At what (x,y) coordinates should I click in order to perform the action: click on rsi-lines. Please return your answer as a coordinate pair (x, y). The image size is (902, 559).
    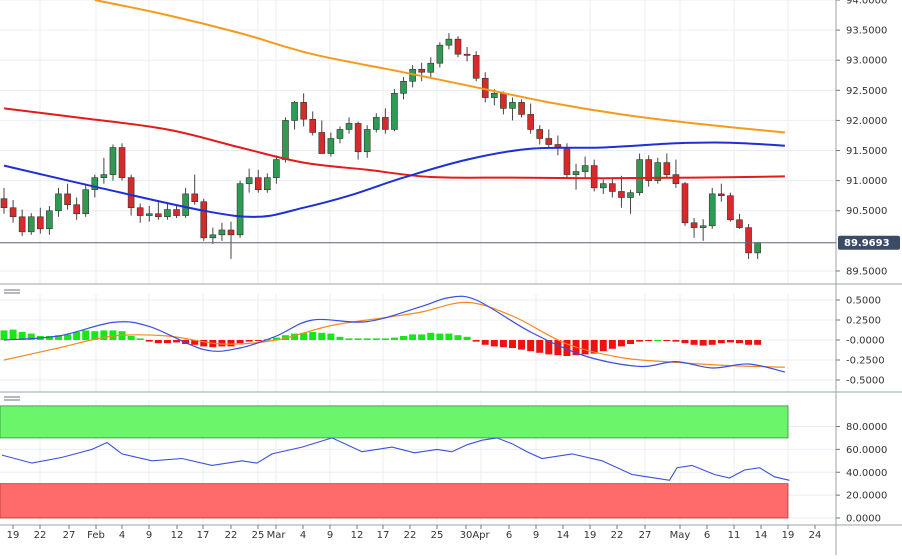
    Looking at the image, I should click on (395, 459).